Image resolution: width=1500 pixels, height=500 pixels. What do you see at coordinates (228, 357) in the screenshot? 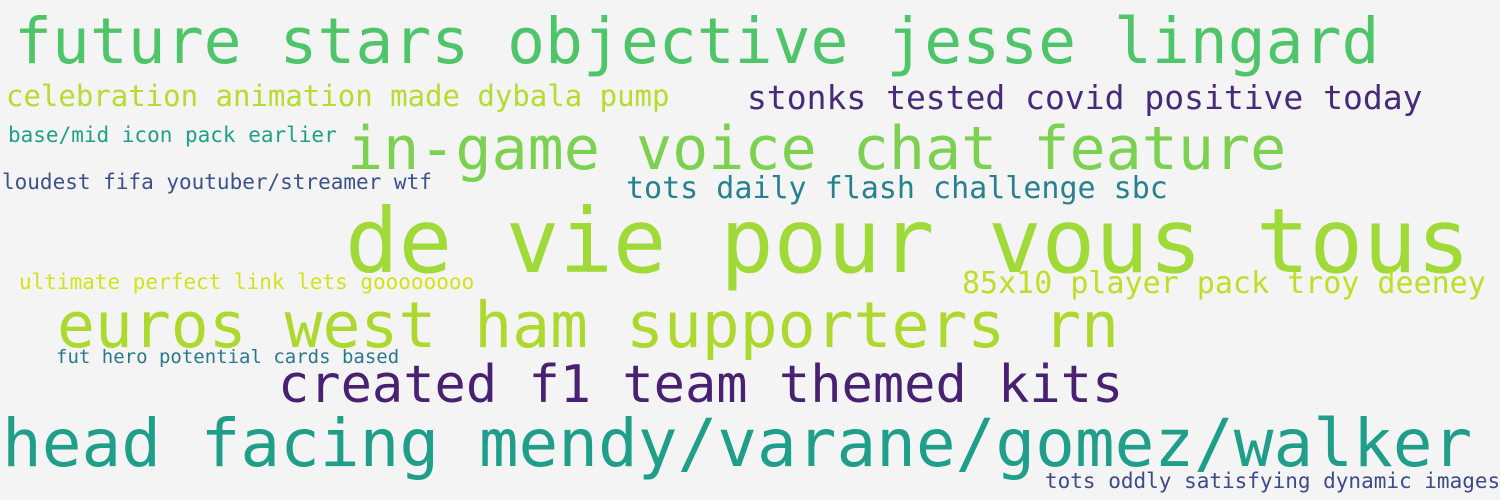
I see `phrase-fut-hero: fut hero potential cards based` at bounding box center [228, 357].